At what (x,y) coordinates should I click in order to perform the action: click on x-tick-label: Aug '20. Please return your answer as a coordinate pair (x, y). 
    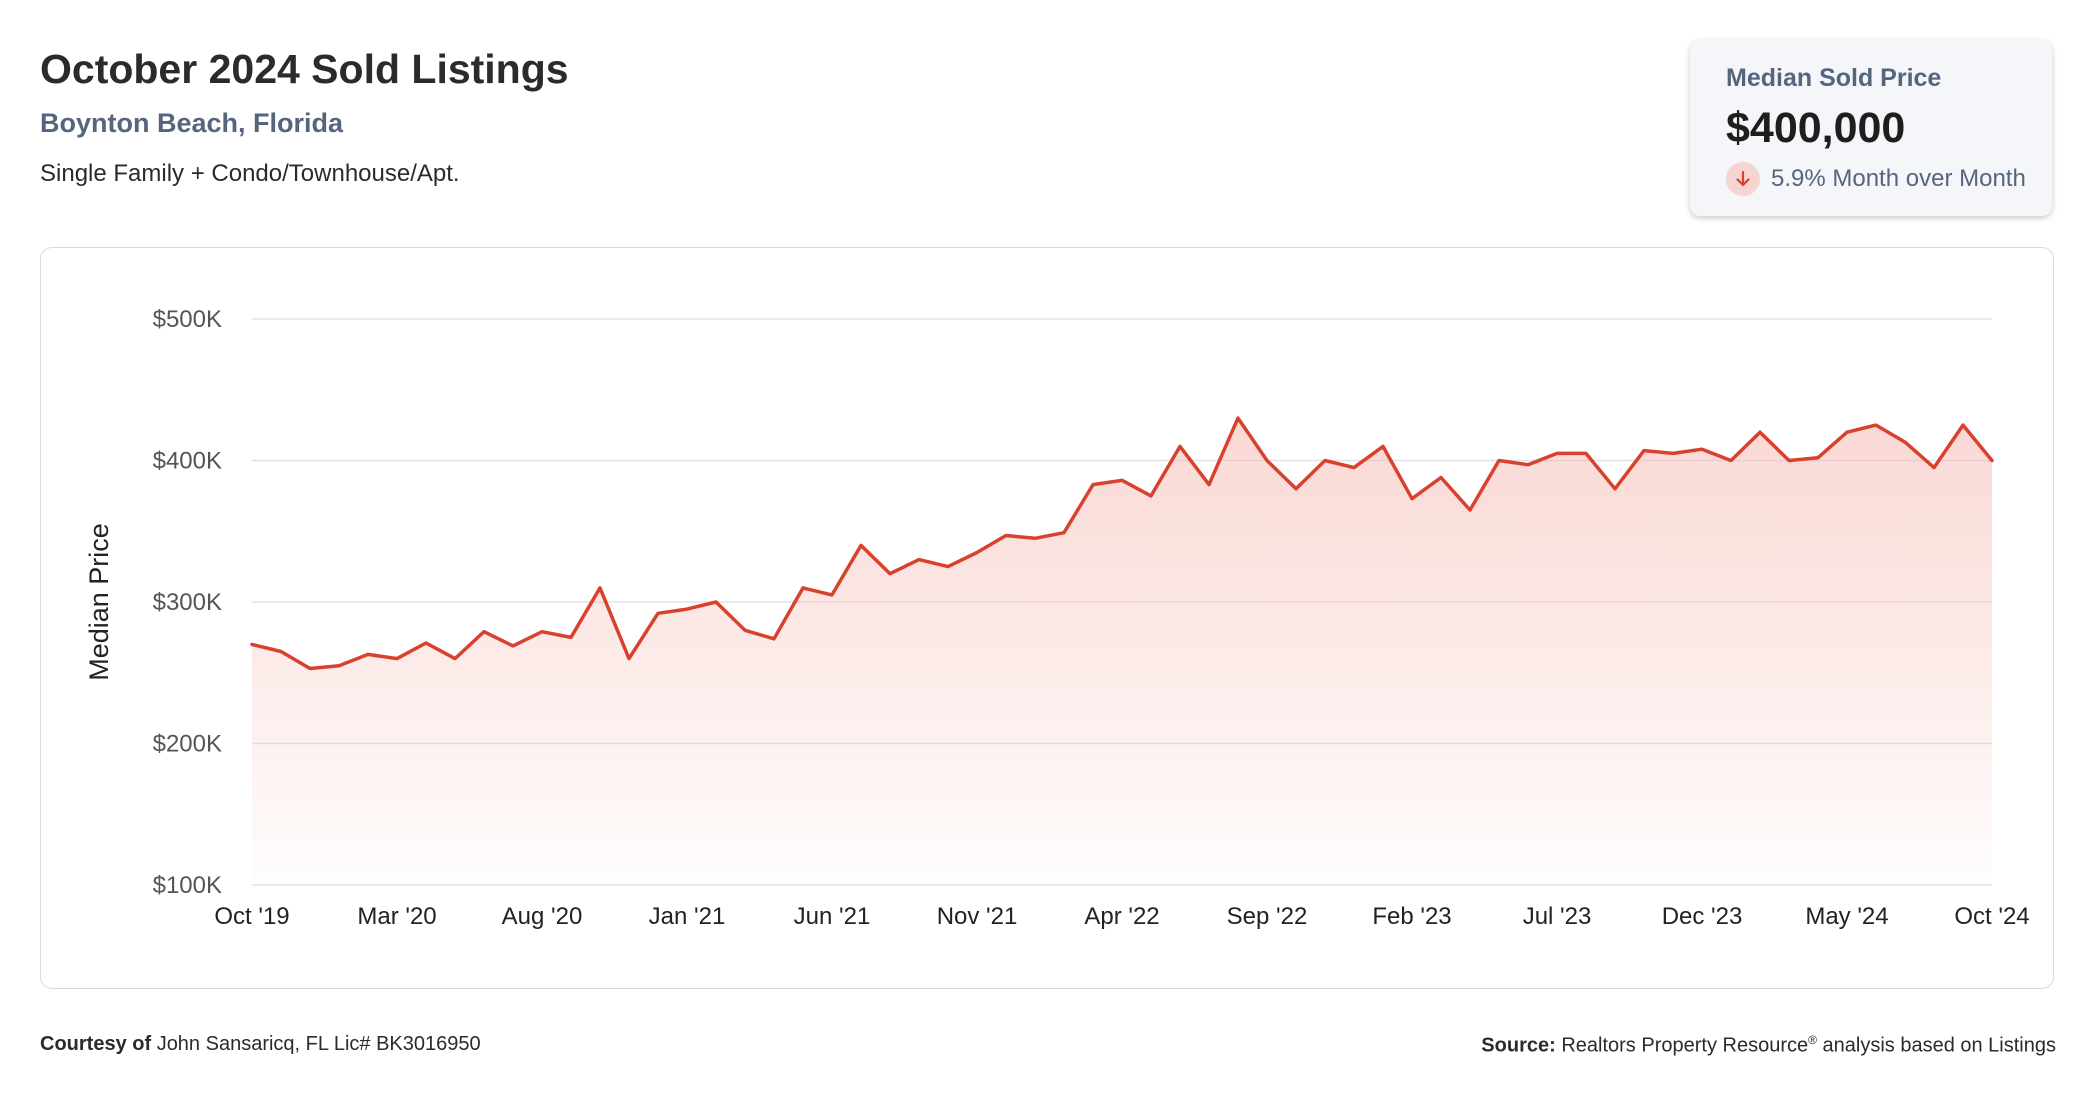
    Looking at the image, I should click on (542, 916).